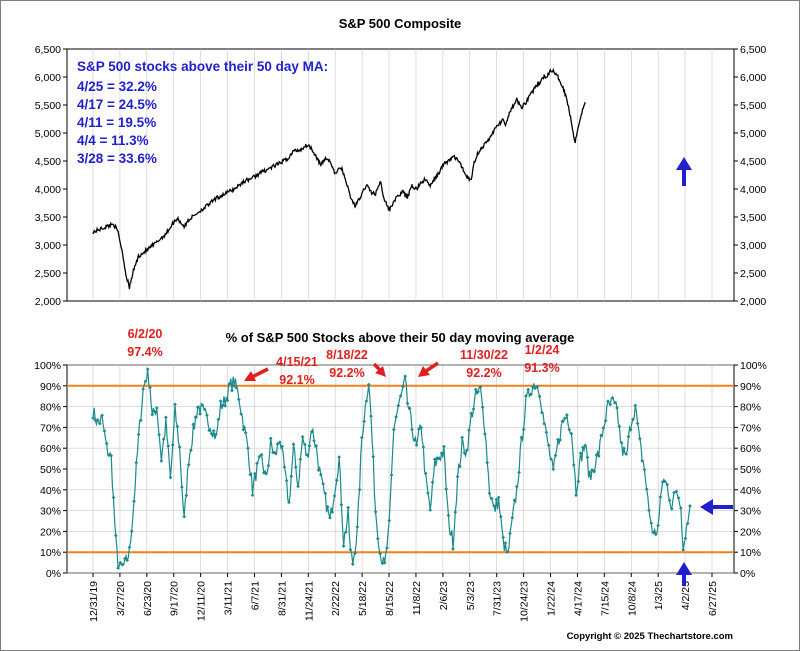  I want to click on bottom-ytick-label-left: 60%, so click(50, 449).